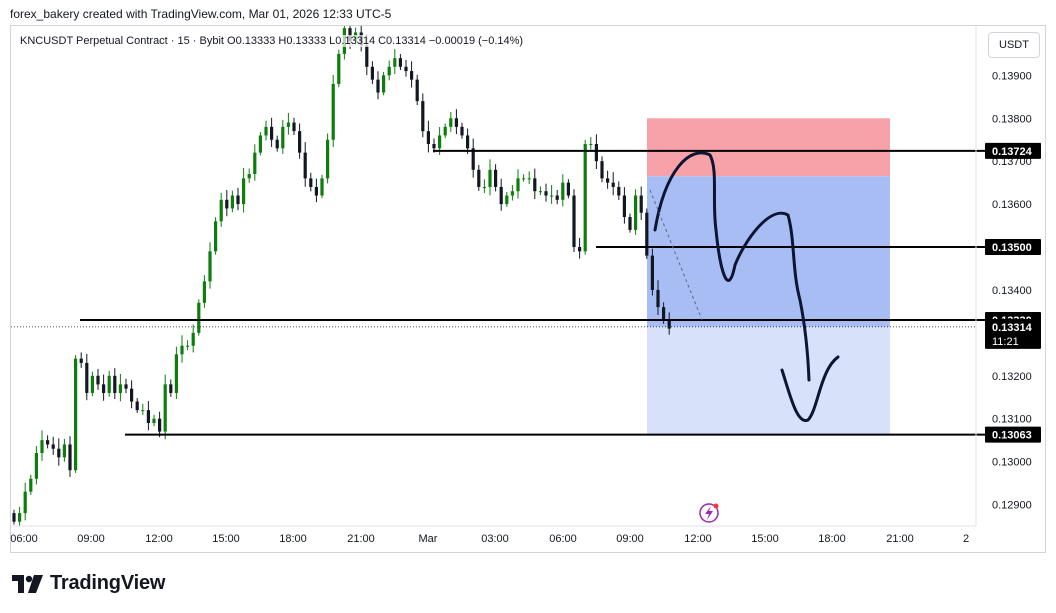 The width and height of the screenshot is (1056, 613). What do you see at coordinates (27, 583) in the screenshot?
I see `tradingview-logo-icon` at bounding box center [27, 583].